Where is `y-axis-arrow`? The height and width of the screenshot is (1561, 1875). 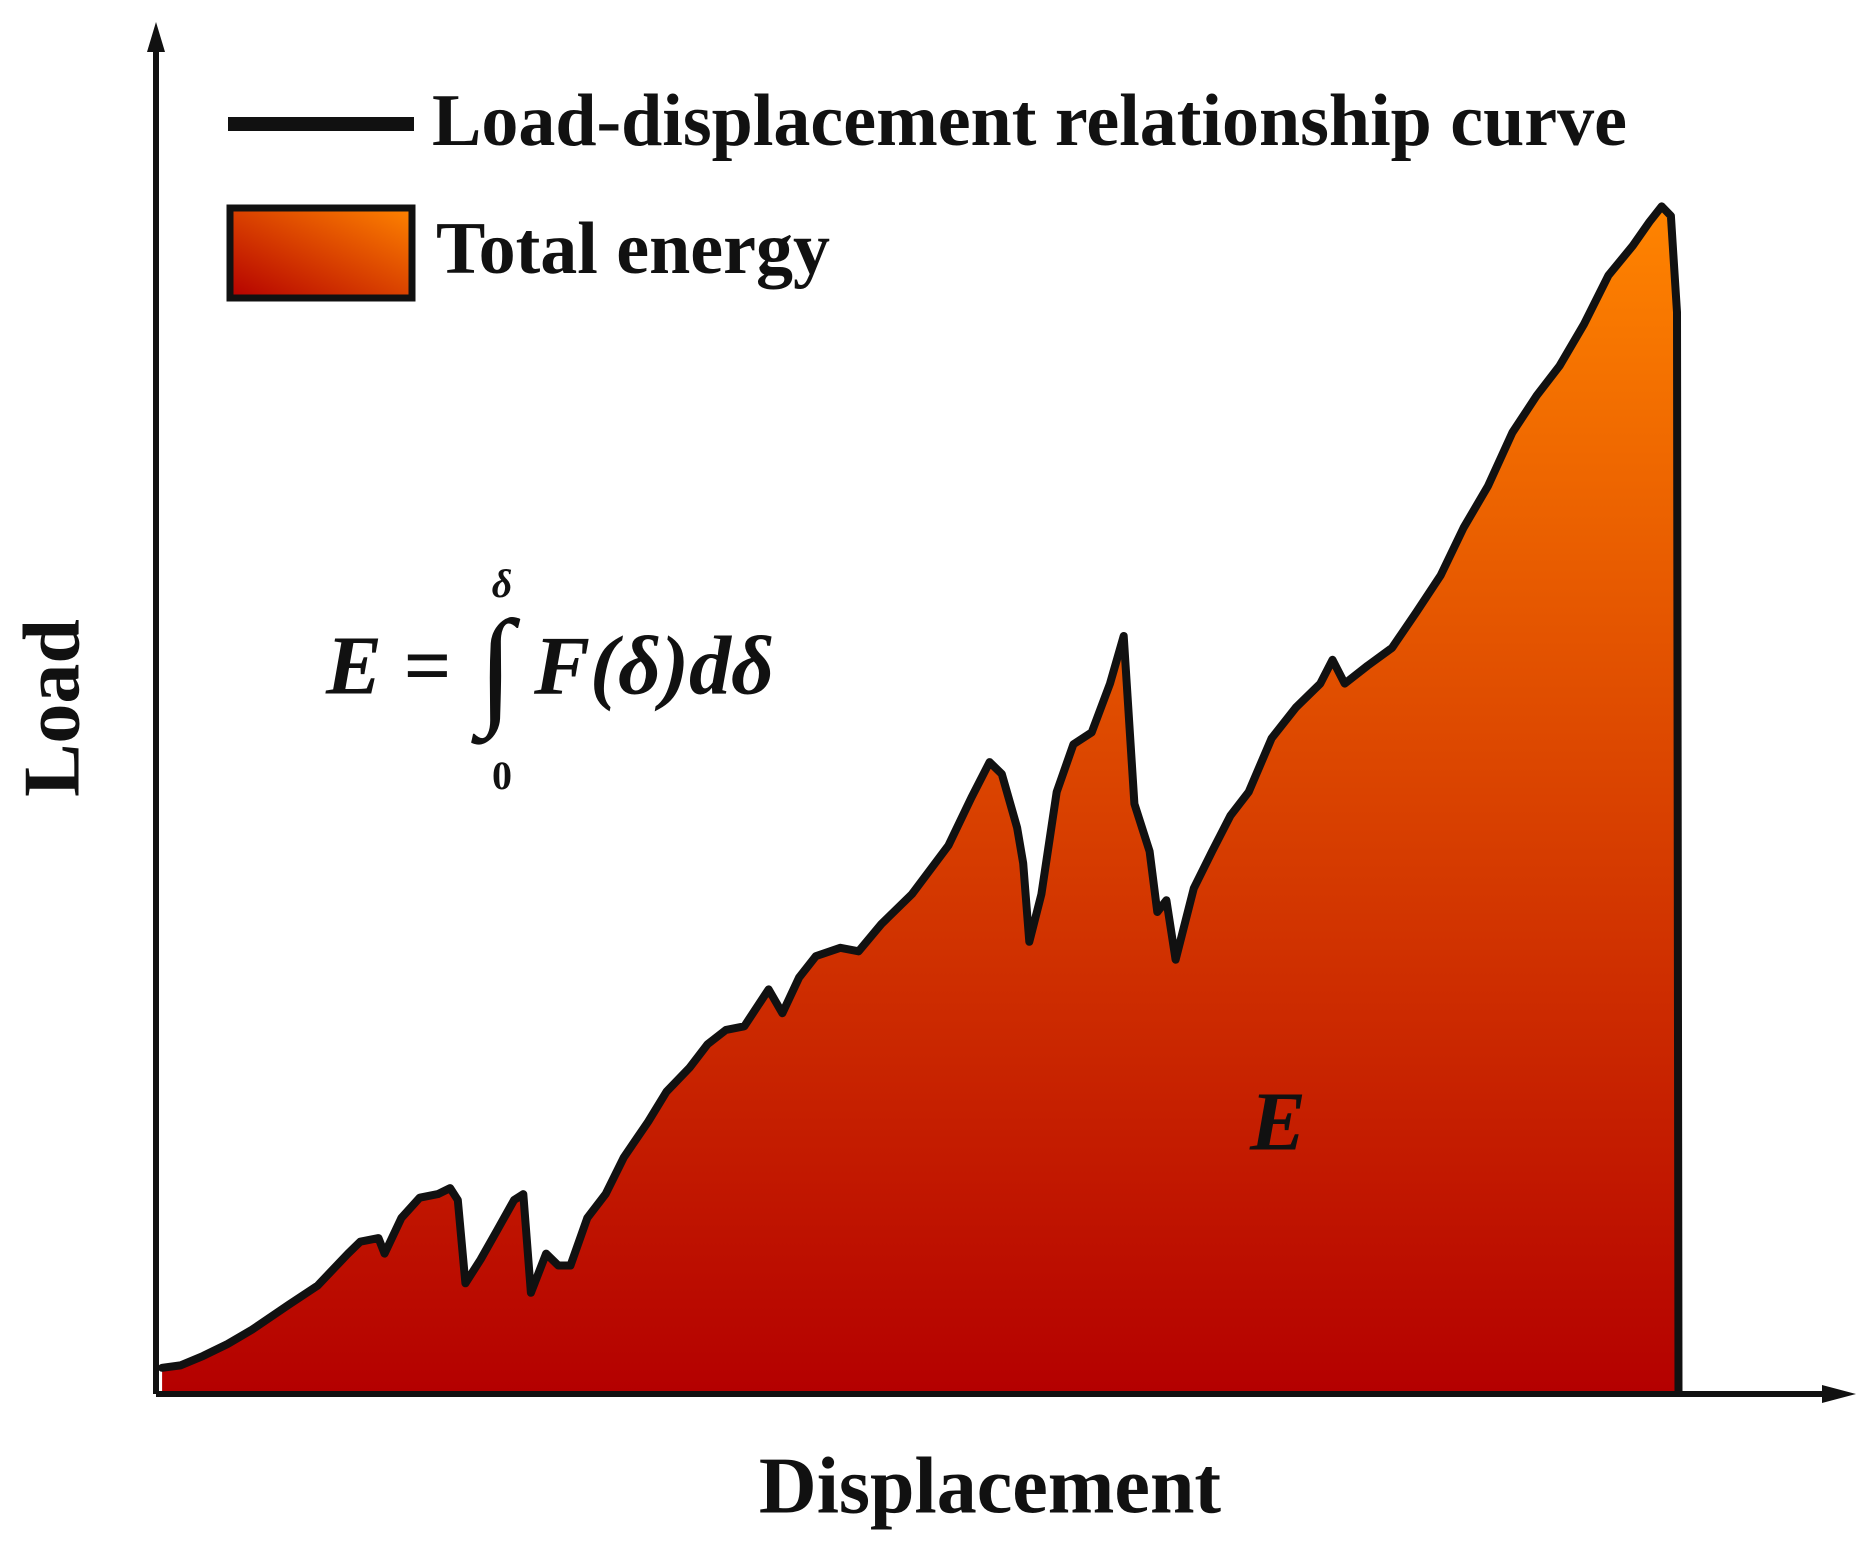
y-axis-arrow is located at coordinates (156, 37).